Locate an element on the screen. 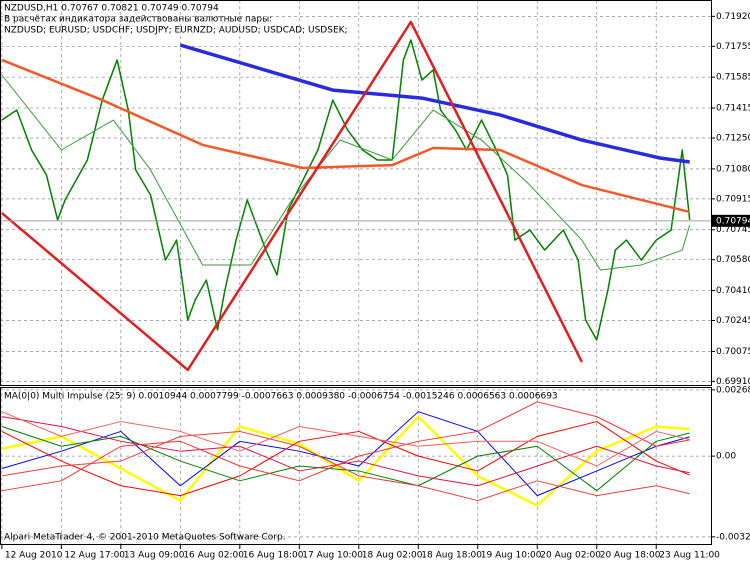 Image resolution: width=750 pixels, height=563 pixels. y-tick-label: 0.70410 is located at coordinates (733, 291).